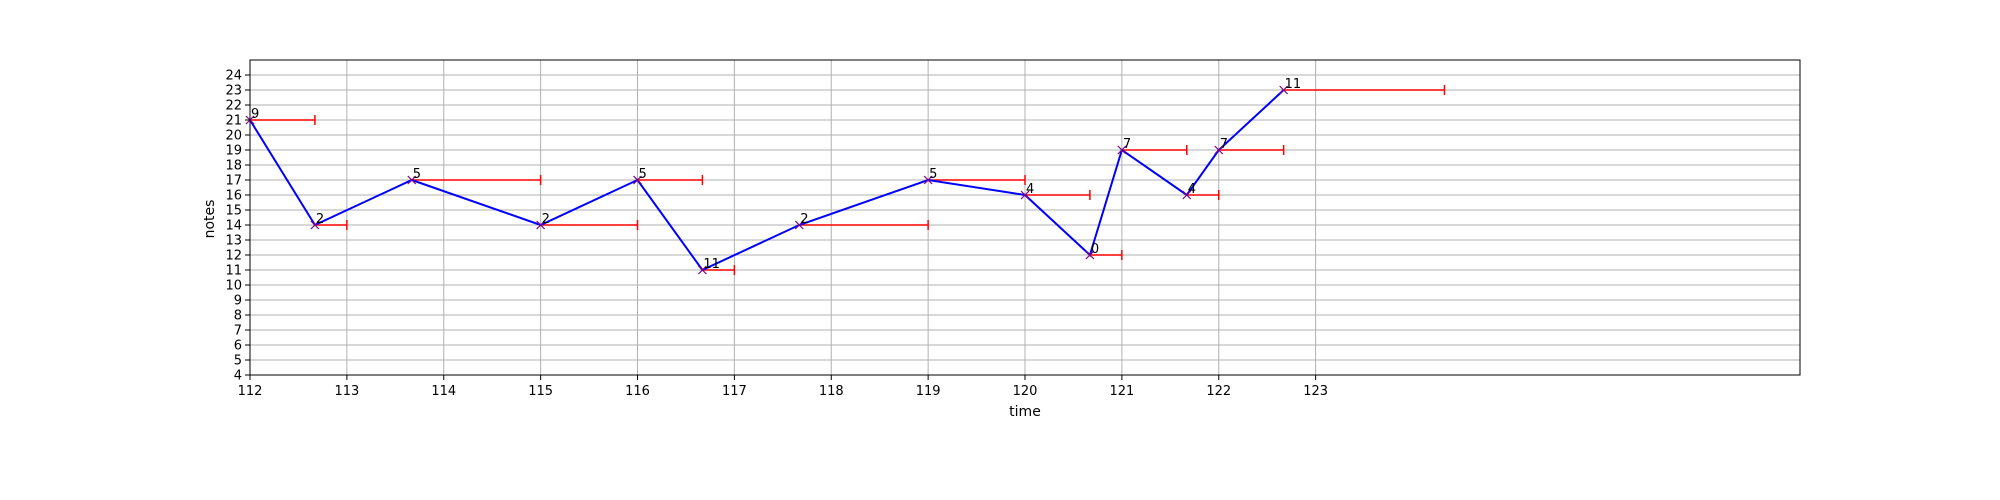 The height and width of the screenshot is (500, 2000). What do you see at coordinates (233, 91) in the screenshot?
I see `y-tick-label: 23` at bounding box center [233, 91].